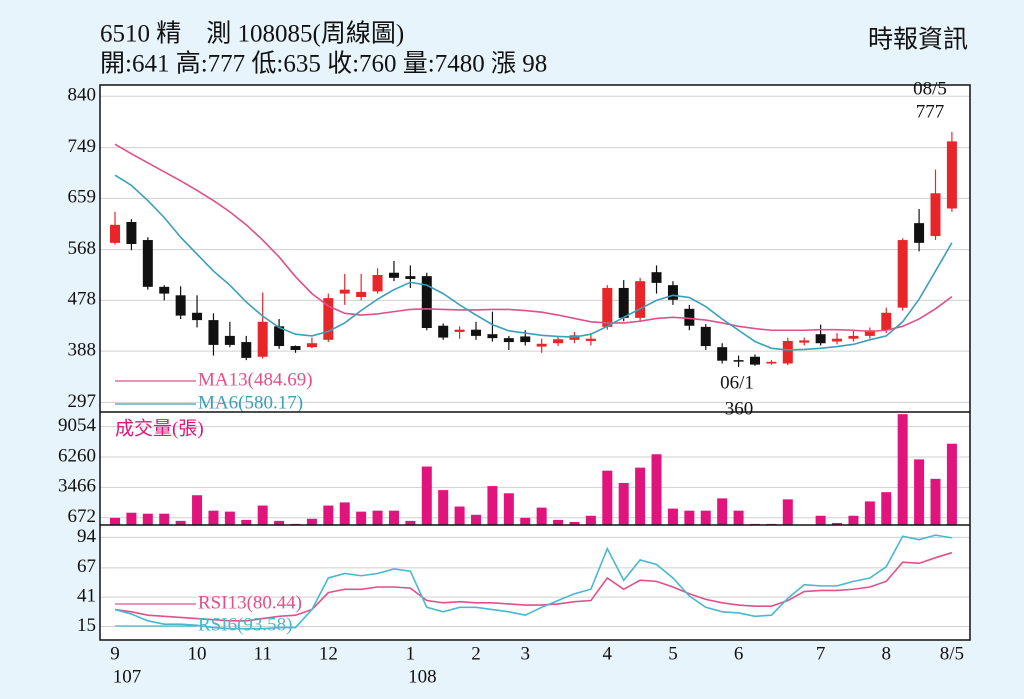 Image resolution: width=1024 pixels, height=699 pixels. What do you see at coordinates (252, 34) in the screenshot?
I see `chart-title: 6510 精 測 108085(周線圖)` at bounding box center [252, 34].